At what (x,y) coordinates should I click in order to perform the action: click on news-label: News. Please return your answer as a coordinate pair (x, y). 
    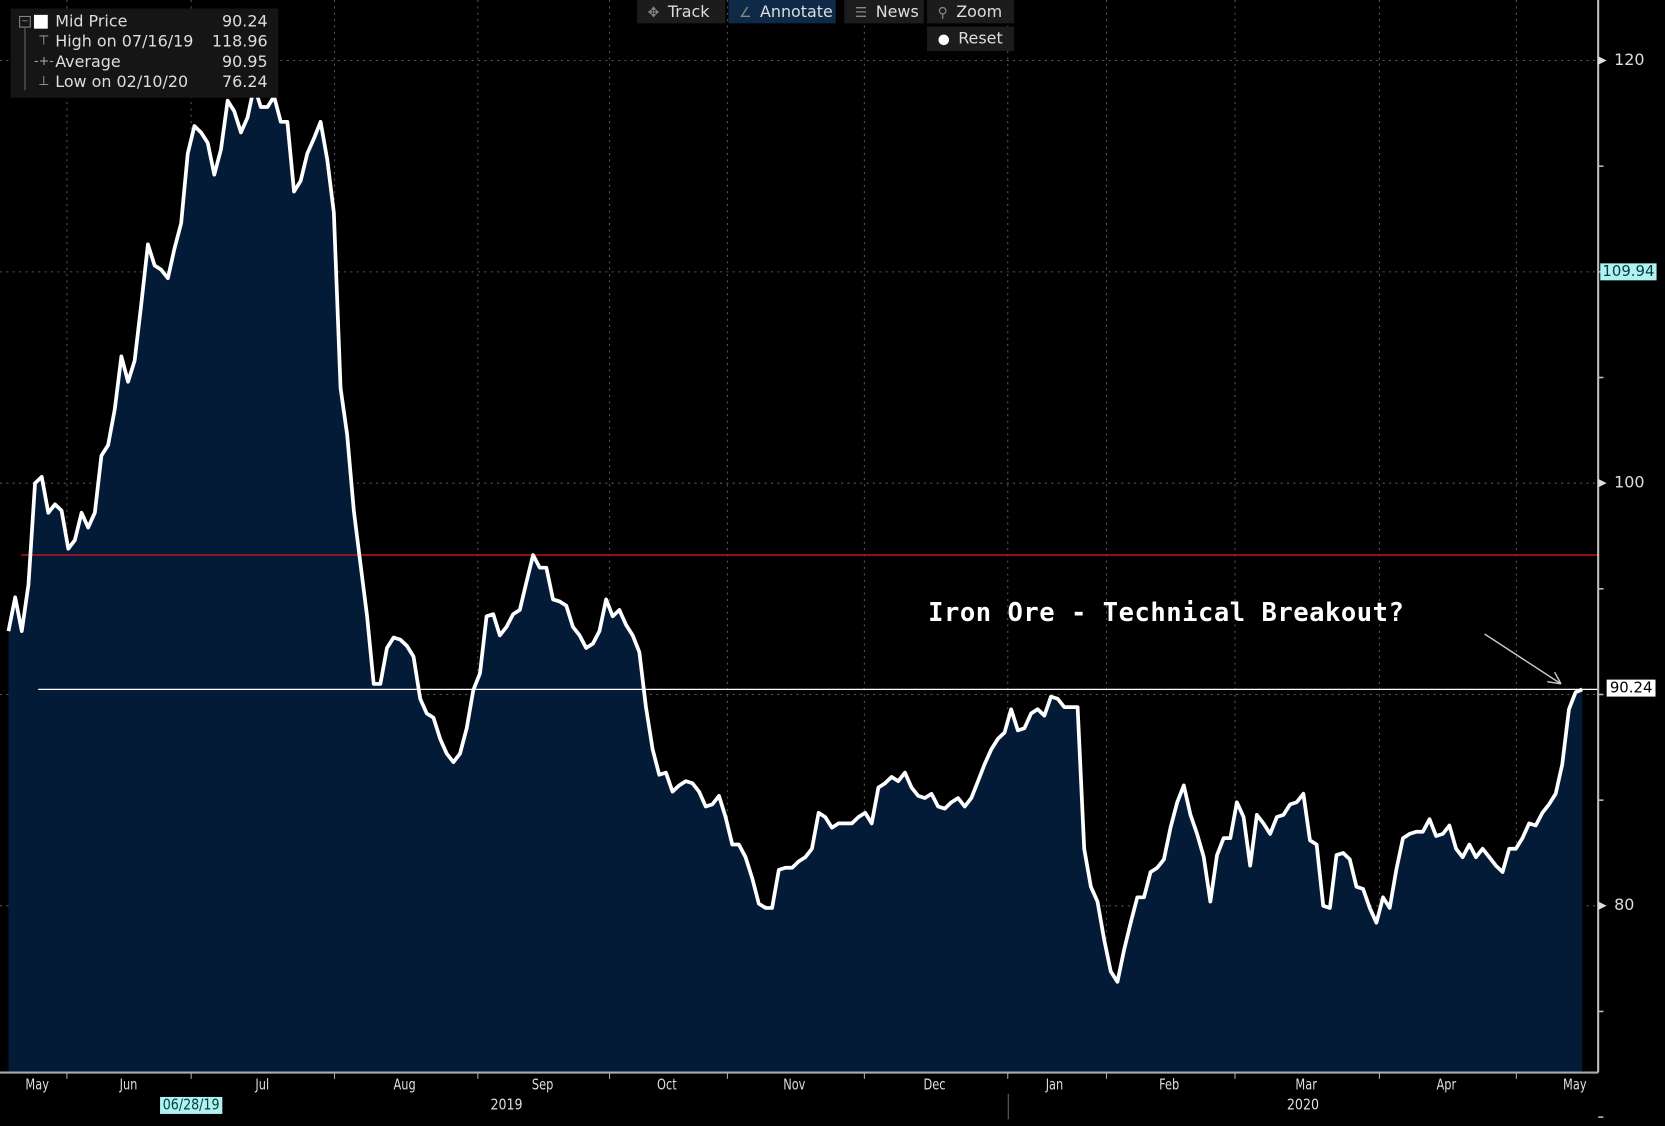
    Looking at the image, I should click on (897, 12).